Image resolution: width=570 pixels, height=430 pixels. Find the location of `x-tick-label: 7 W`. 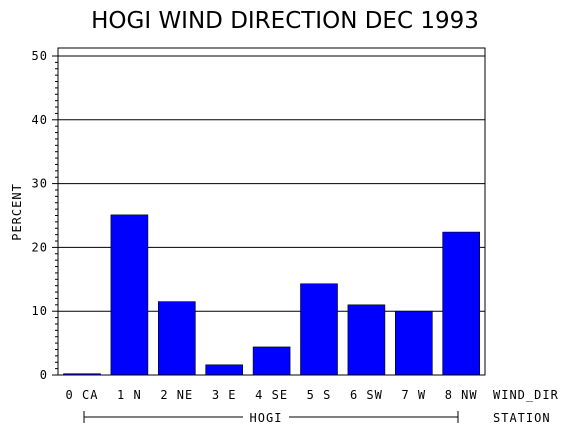

x-tick-label: 7 W is located at coordinates (413, 395).